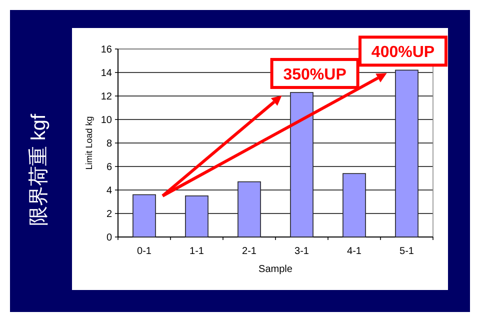  What do you see at coordinates (407, 251) in the screenshot?
I see `x-tick-label: 5-1` at bounding box center [407, 251].